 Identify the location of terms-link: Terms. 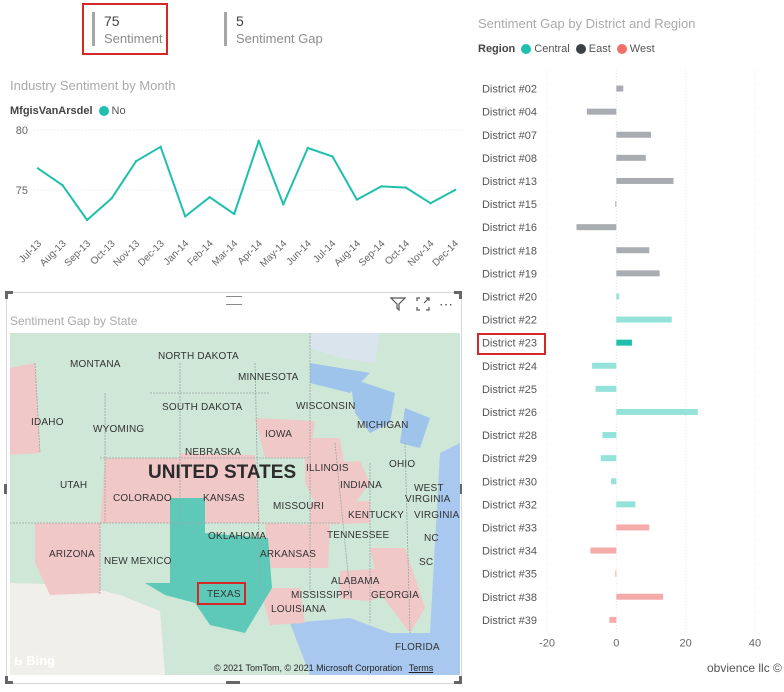
(421, 668).